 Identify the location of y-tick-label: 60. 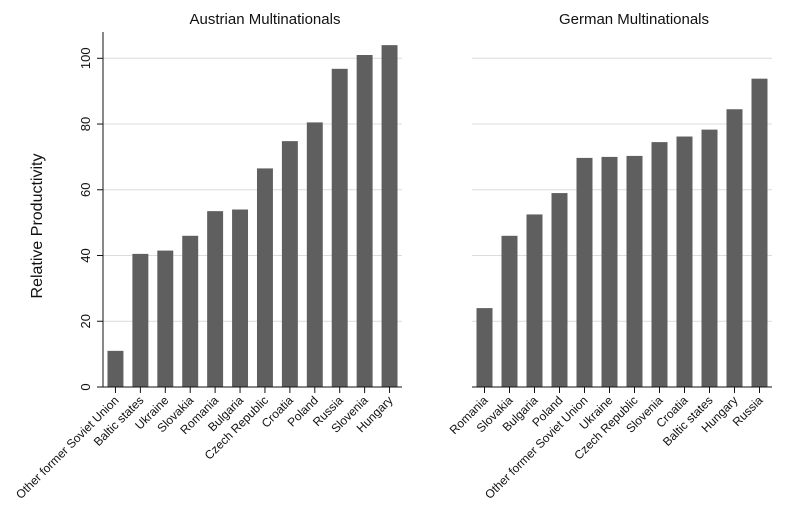
(85, 190).